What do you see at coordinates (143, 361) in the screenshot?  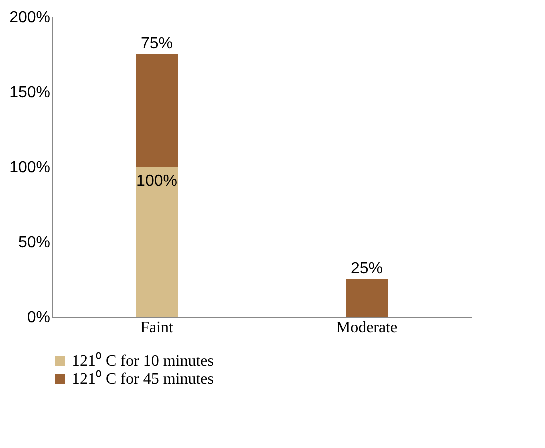 I see `legend-label: 121⁰ C for 10 minutes` at bounding box center [143, 361].